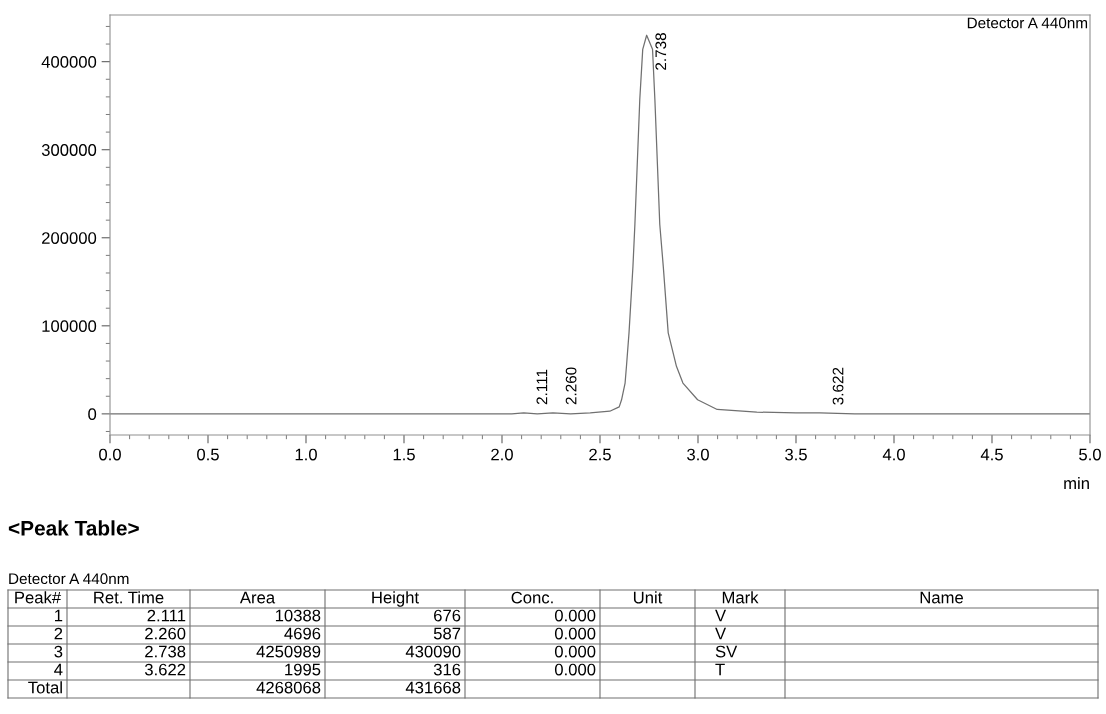 Image resolution: width=1106 pixels, height=714 pixels. Describe the element at coordinates (58, 651) in the screenshot. I see `text: 3` at that location.